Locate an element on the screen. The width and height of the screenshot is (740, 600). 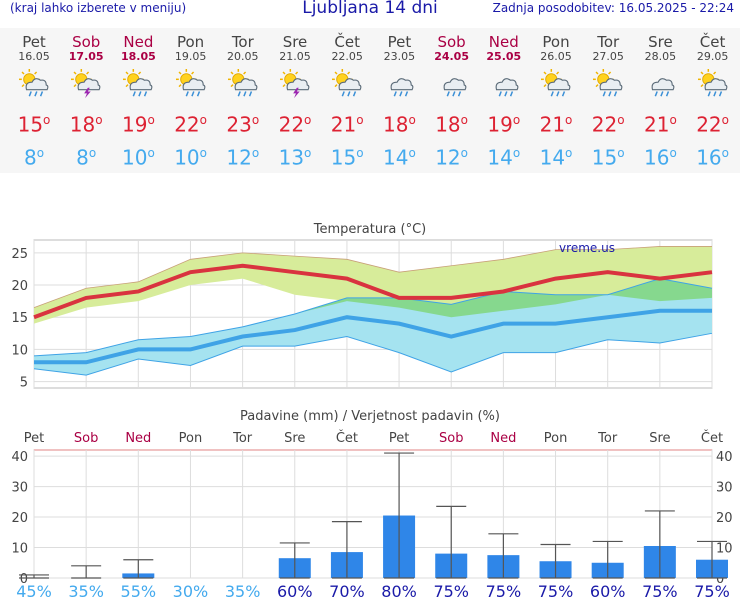
day-forecast: Tor 20.05 23o 12o is located at coordinates (243, 99).